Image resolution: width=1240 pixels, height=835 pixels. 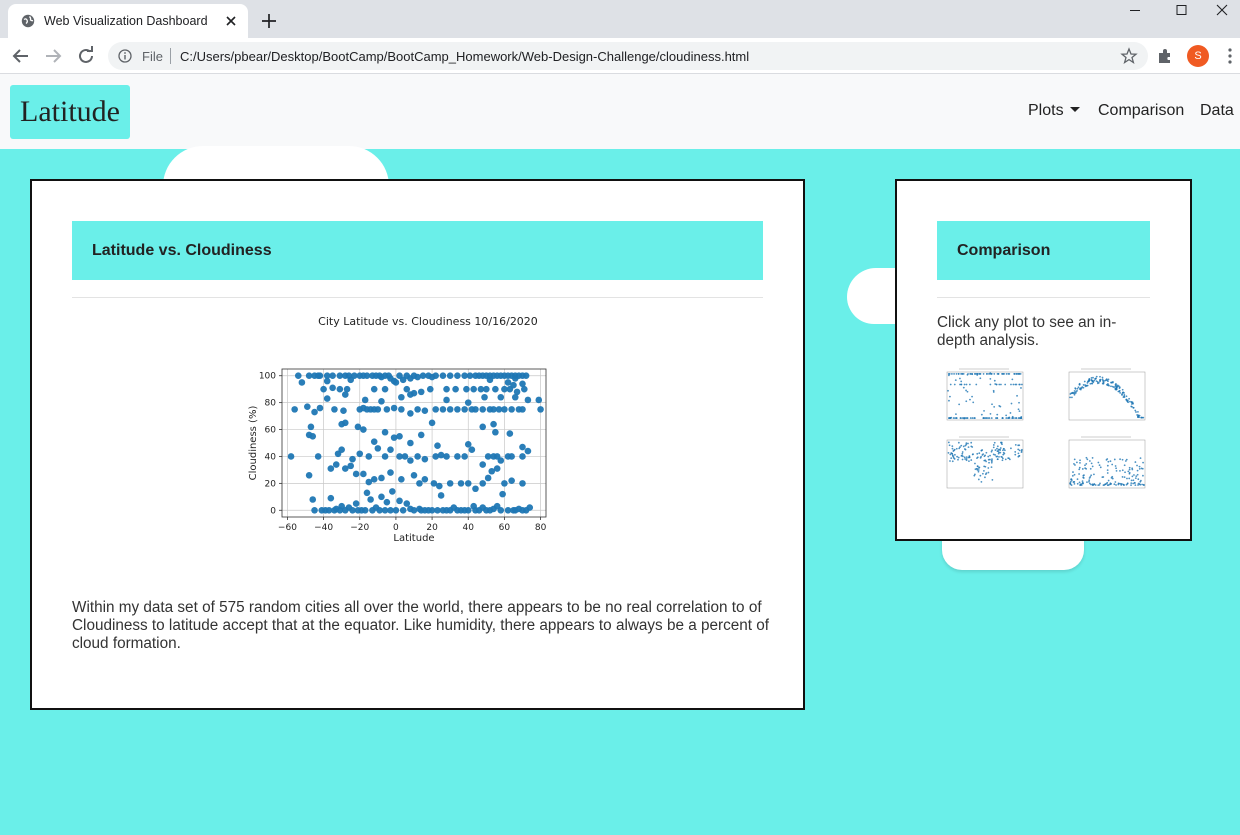 What do you see at coordinates (1141, 110) in the screenshot?
I see `nav-comparison: Comparison` at bounding box center [1141, 110].